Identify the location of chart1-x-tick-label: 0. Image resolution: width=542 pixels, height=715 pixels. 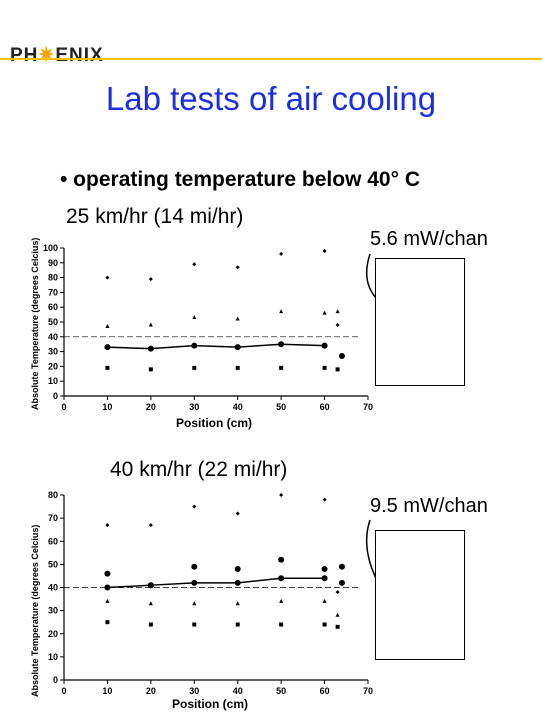
(63, 407).